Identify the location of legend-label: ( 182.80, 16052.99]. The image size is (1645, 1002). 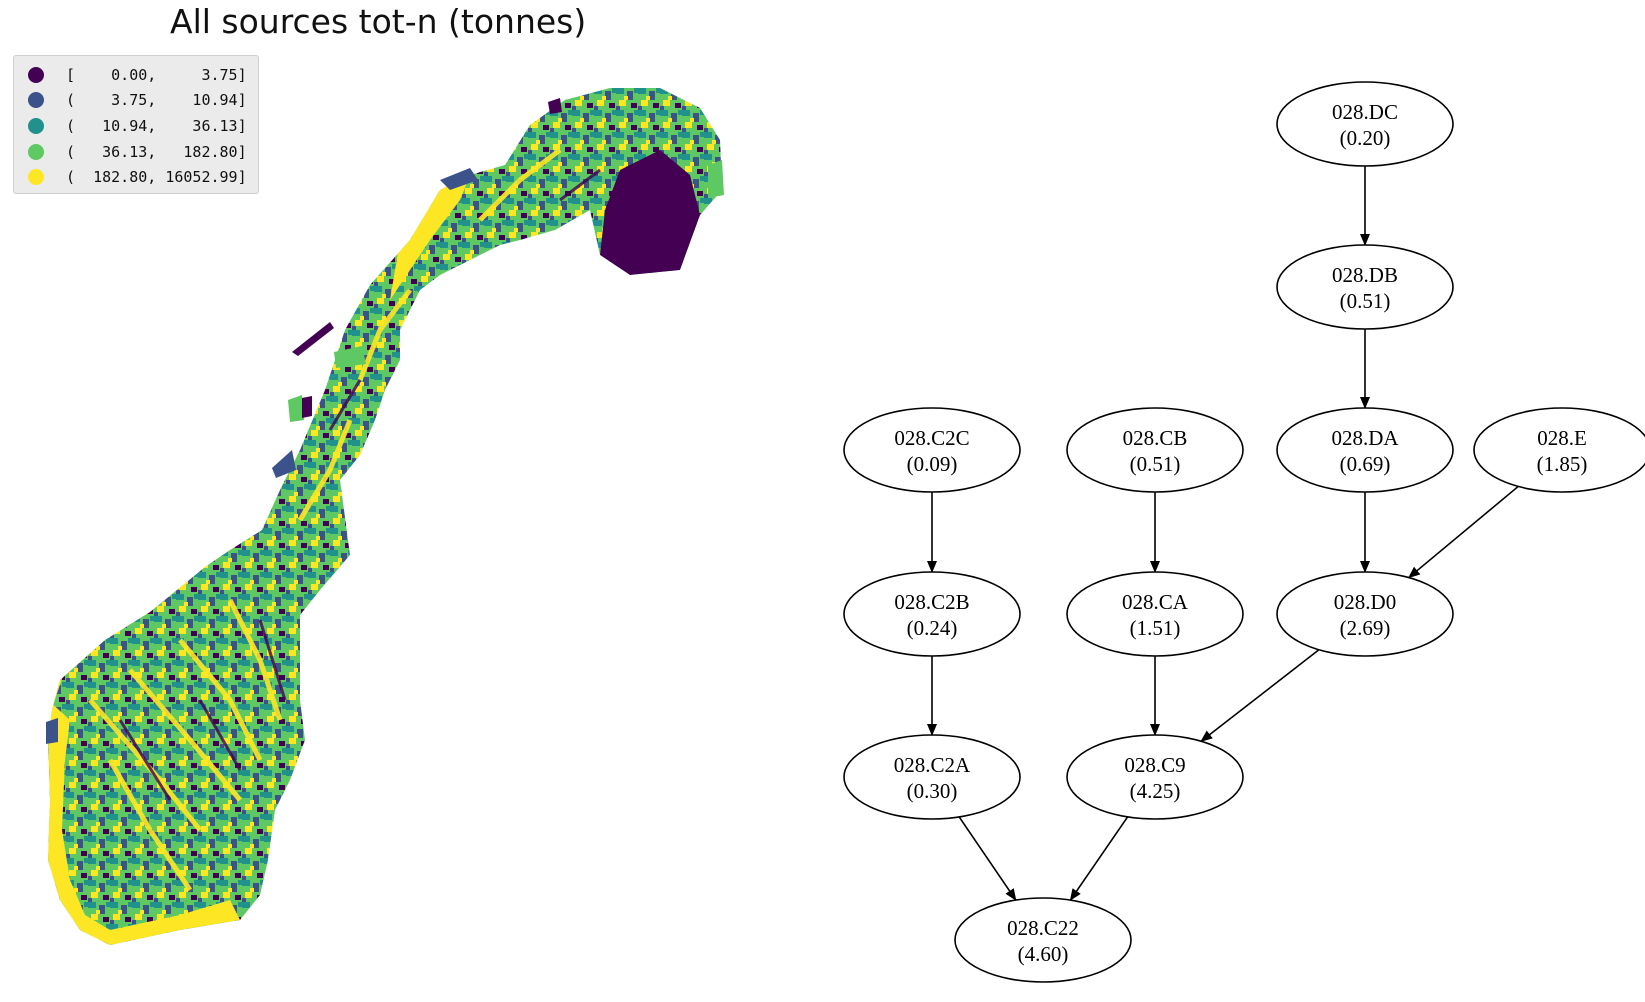
(156, 177).